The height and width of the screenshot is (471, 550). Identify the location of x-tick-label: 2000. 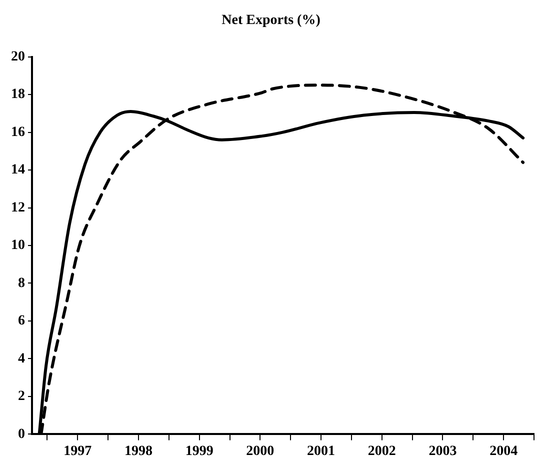
(260, 452).